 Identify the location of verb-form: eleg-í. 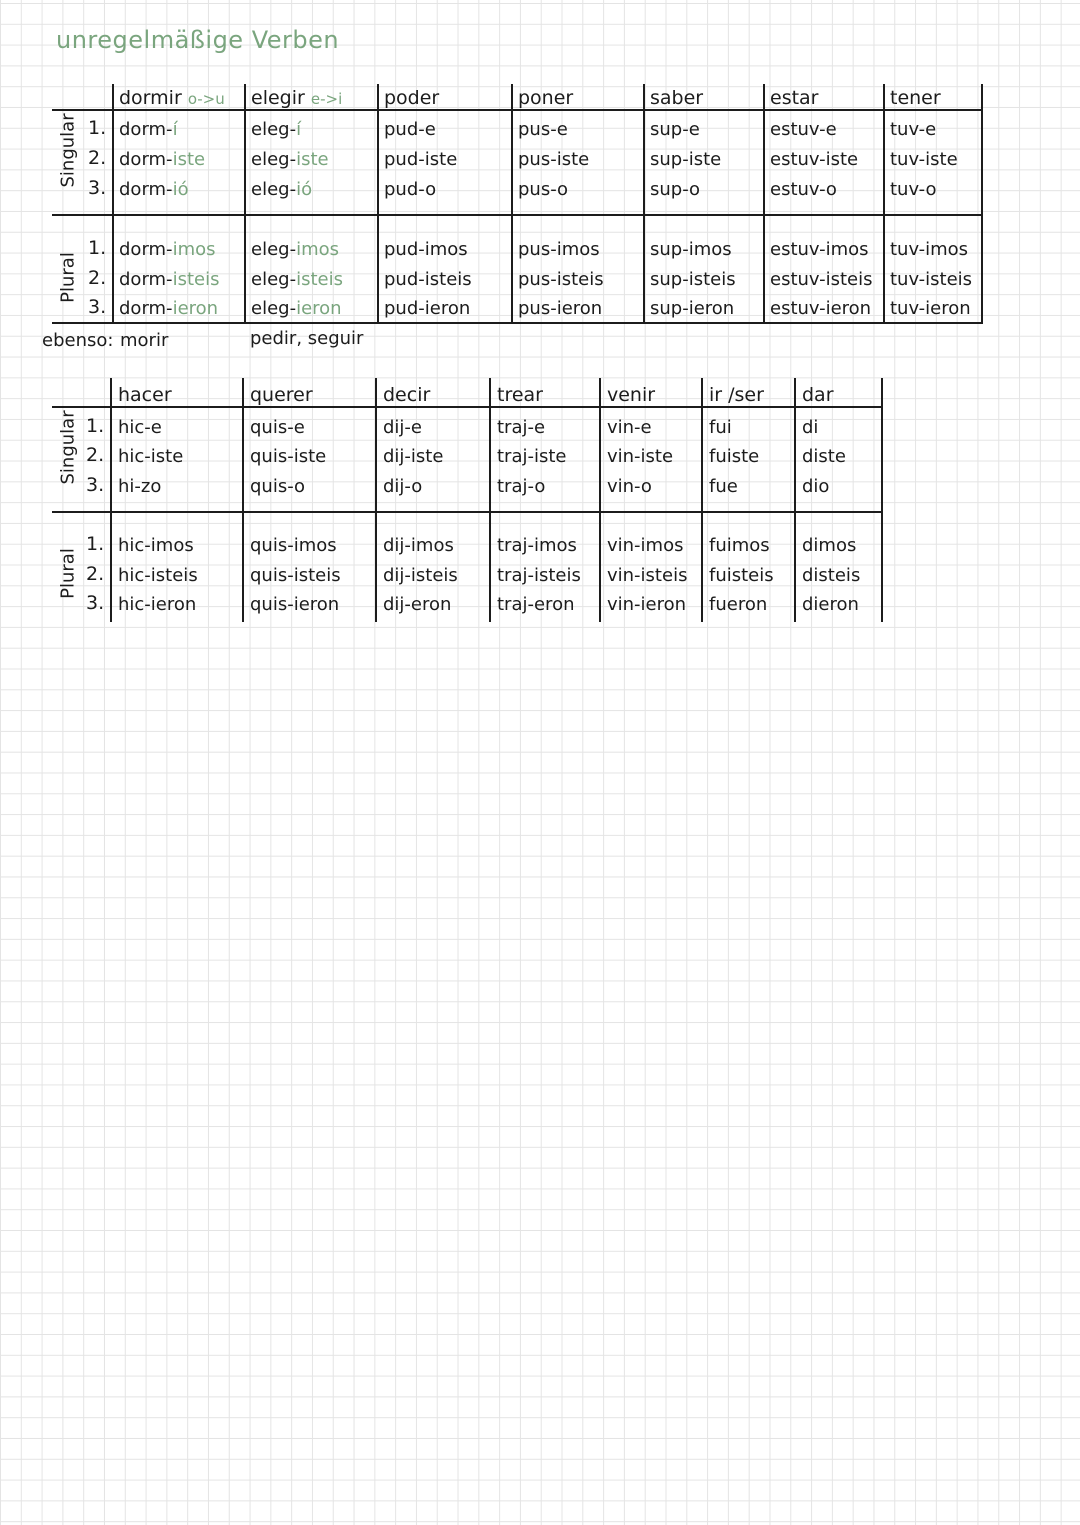
(276, 130).